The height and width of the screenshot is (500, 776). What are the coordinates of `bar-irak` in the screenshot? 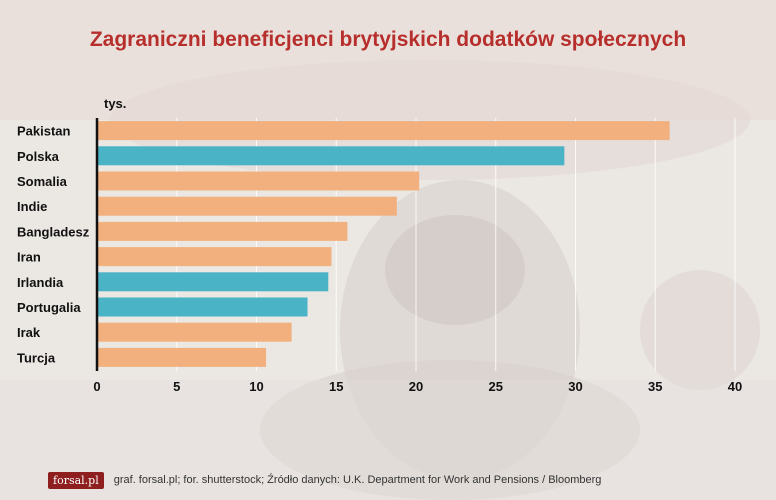 It's located at (194, 332).